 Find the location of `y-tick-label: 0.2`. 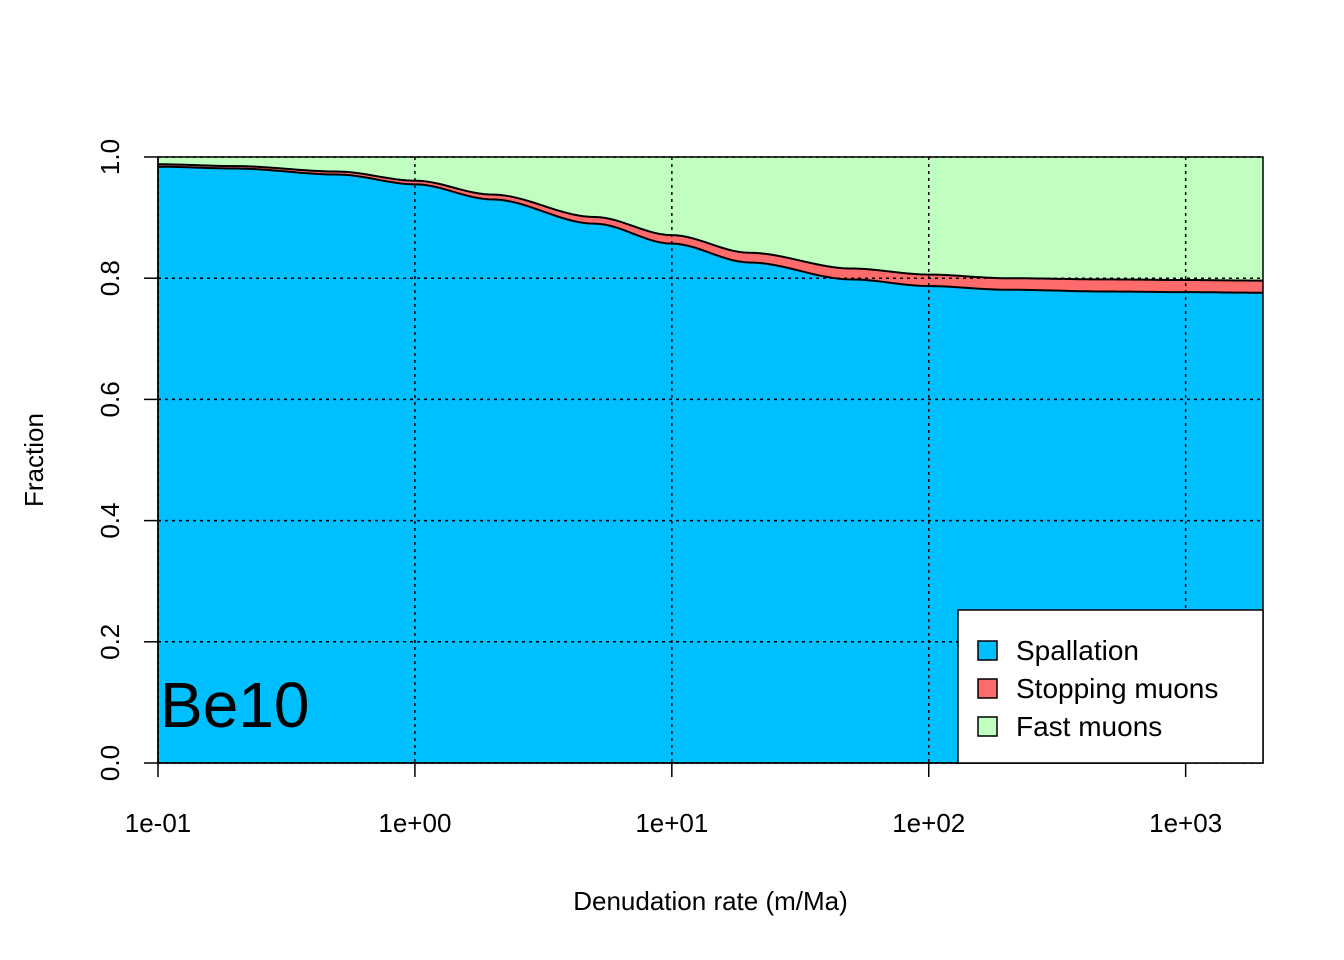

y-tick-label: 0.2 is located at coordinates (110, 642).